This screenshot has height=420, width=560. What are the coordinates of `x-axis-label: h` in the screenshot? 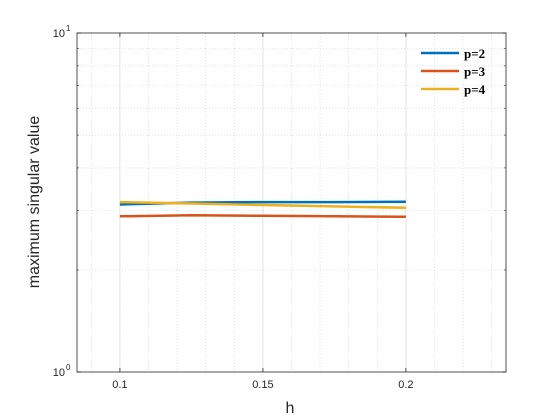 It's located at (290, 408).